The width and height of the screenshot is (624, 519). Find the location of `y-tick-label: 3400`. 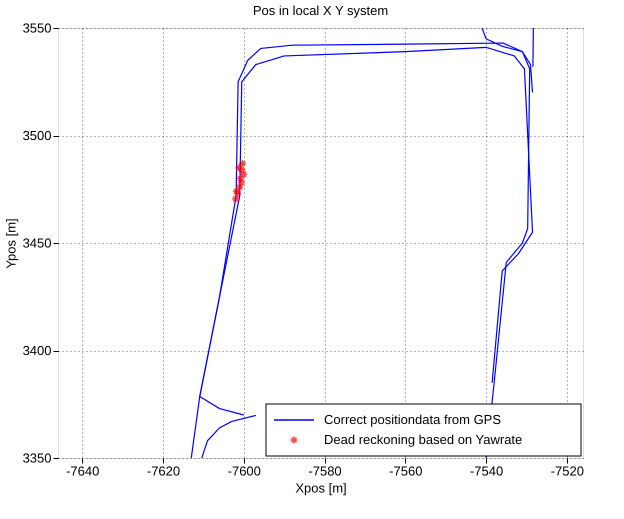

y-tick-label: 3400 is located at coordinates (37, 350).